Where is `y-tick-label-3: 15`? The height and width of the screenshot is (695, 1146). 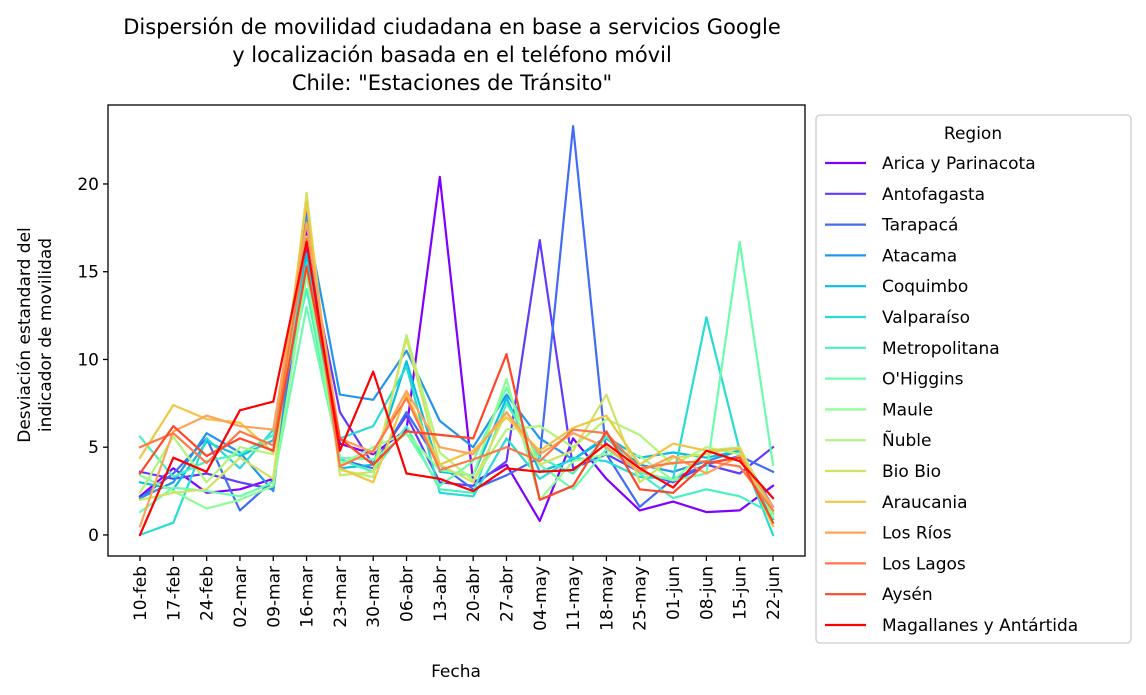 y-tick-label-3: 15 is located at coordinates (88, 273).